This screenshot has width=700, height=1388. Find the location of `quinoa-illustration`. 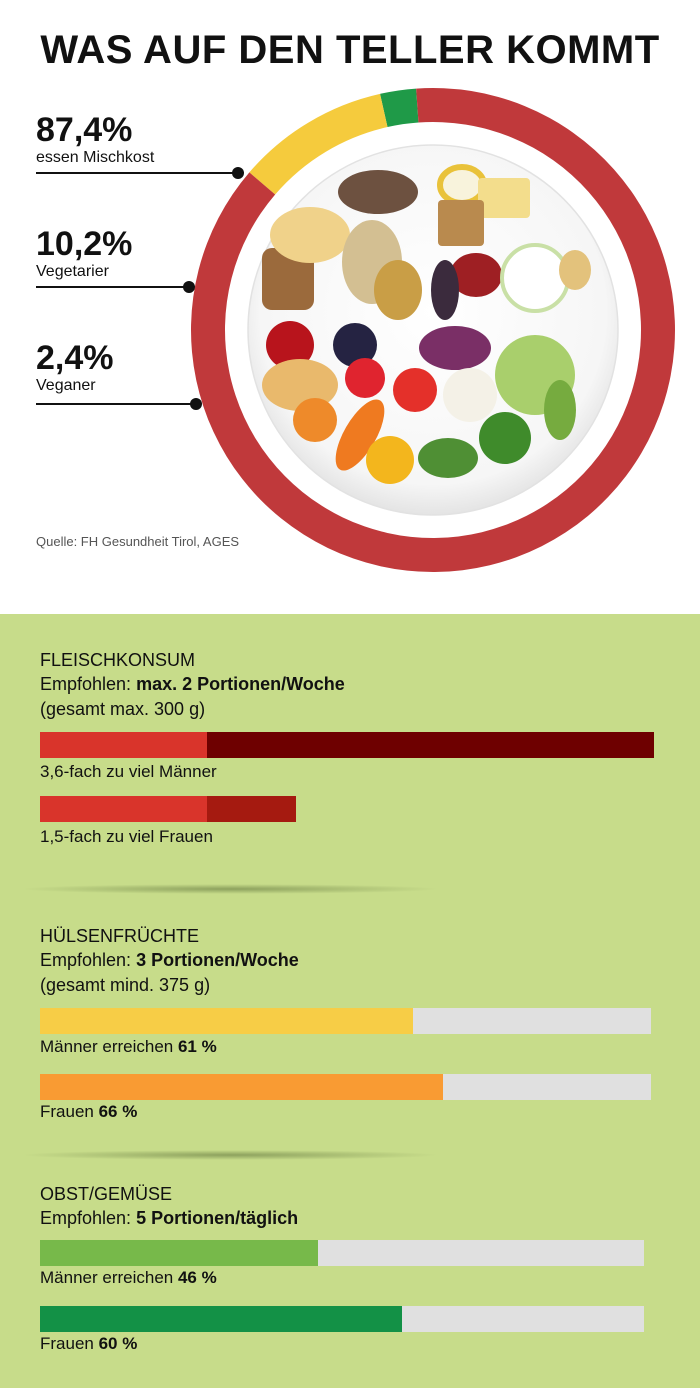

quinoa-illustration is located at coordinates (378, 192).